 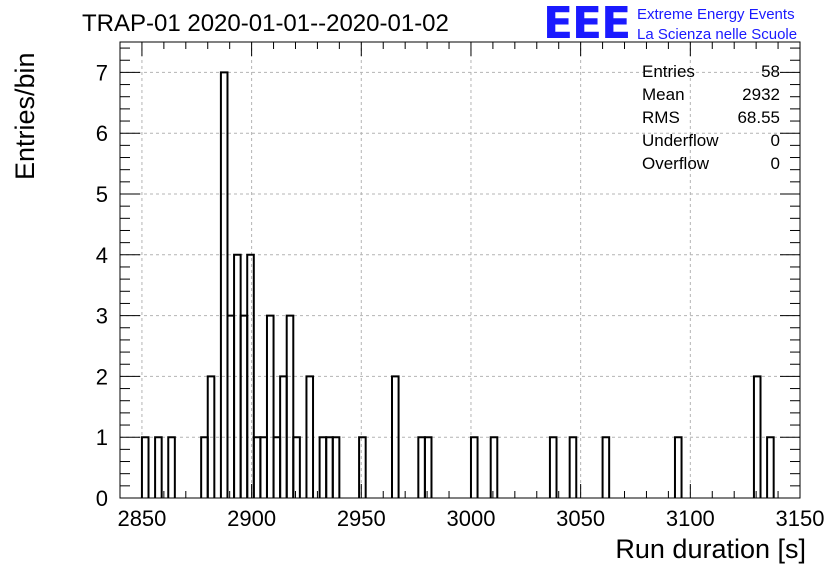 I want to click on logo-line-2: La Scienza nelle Scuole, so click(x=717, y=34).